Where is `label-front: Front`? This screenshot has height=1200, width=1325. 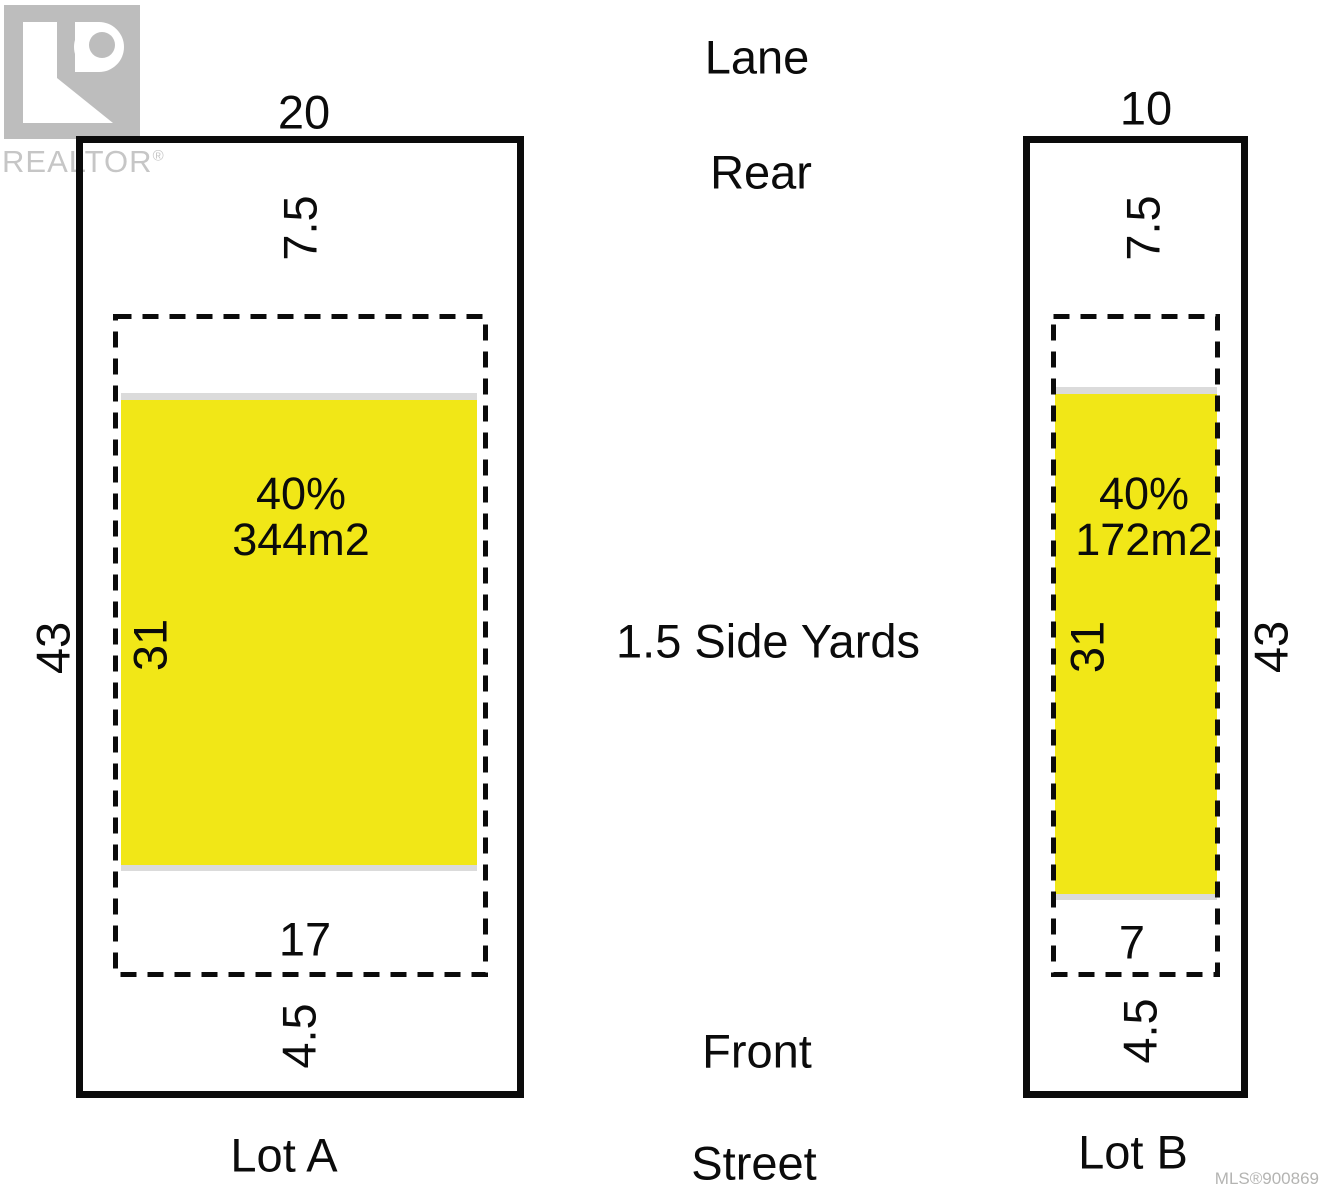
label-front: Front is located at coordinates (757, 1051).